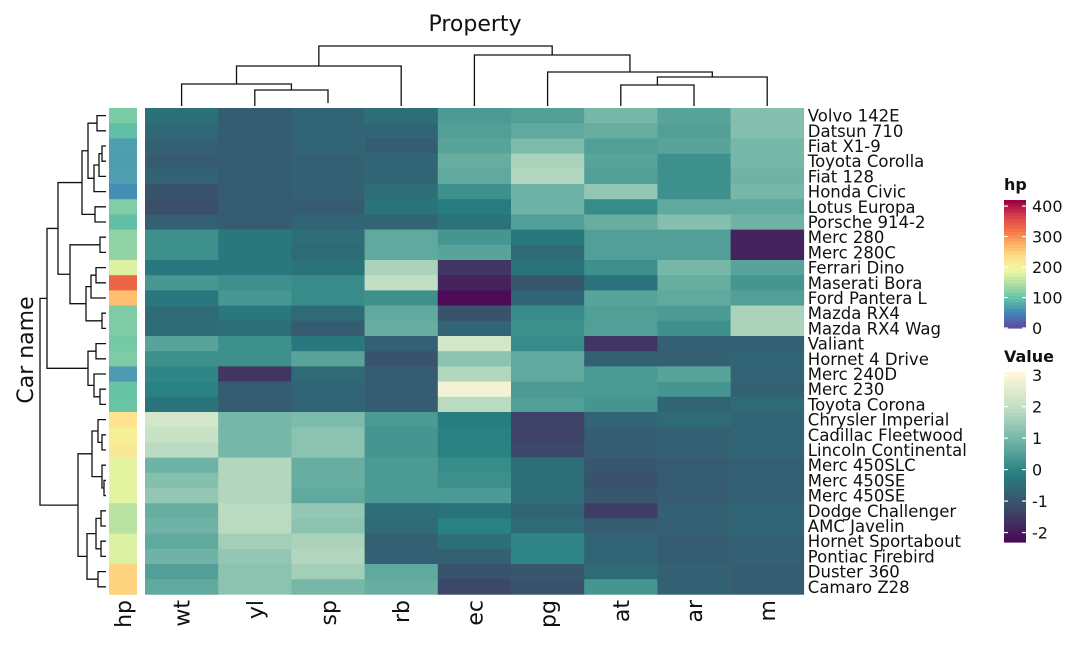 The width and height of the screenshot is (1080, 667). I want to click on column-label: pg, so click(549, 614).